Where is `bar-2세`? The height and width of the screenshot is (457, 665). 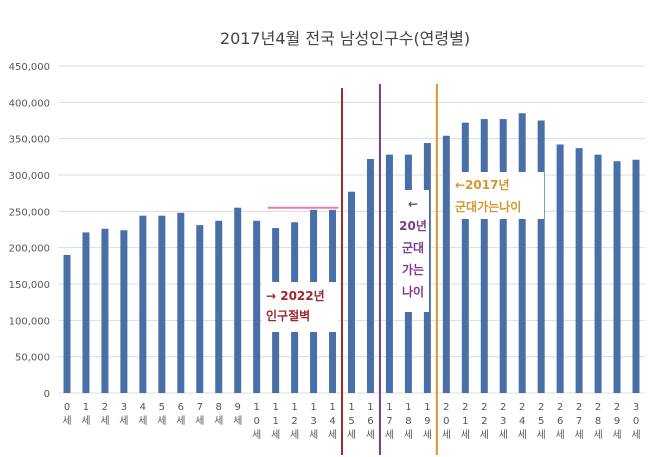 bar-2세 is located at coordinates (105, 310).